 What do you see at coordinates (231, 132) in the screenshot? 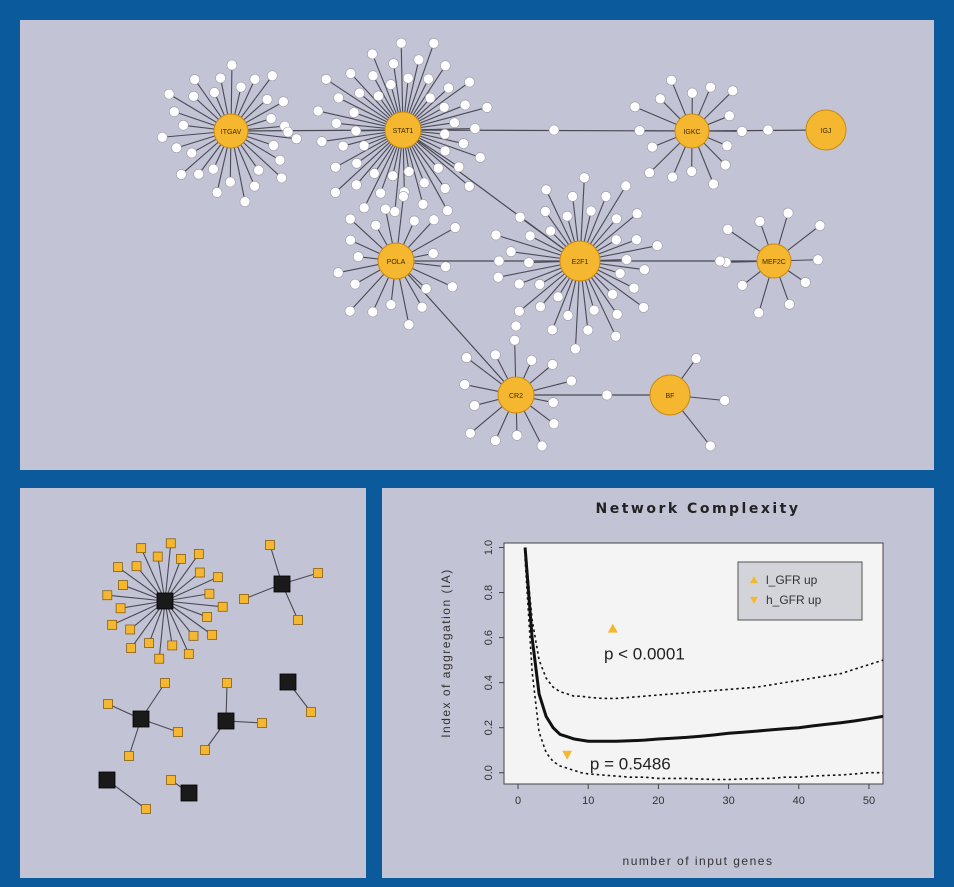
I see `hub-label: ITGAV` at bounding box center [231, 132].